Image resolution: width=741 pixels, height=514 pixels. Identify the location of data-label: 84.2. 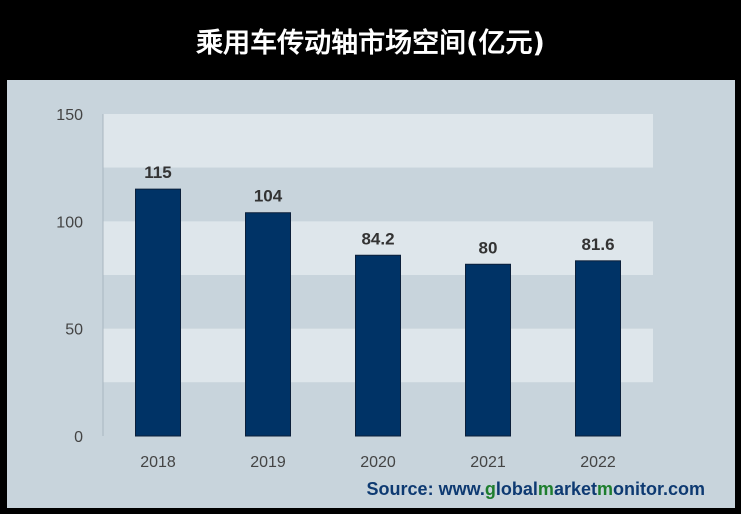
(377, 238).